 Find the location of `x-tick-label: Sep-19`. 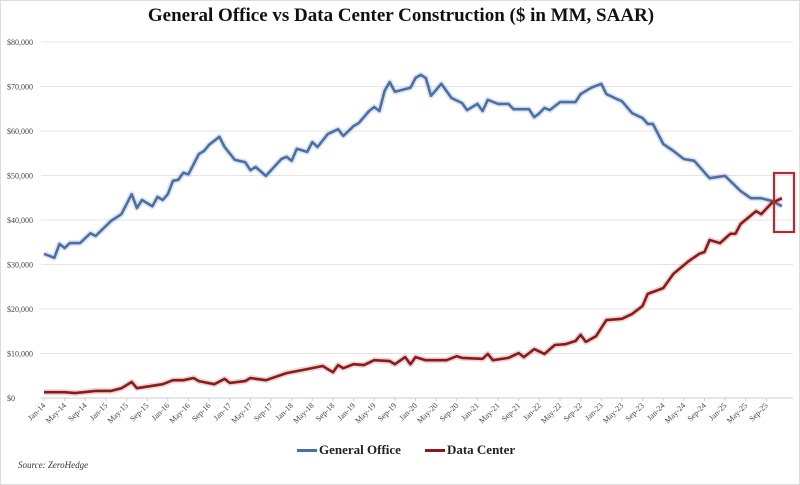

x-tick-label: Sep-19 is located at coordinates (387, 412).